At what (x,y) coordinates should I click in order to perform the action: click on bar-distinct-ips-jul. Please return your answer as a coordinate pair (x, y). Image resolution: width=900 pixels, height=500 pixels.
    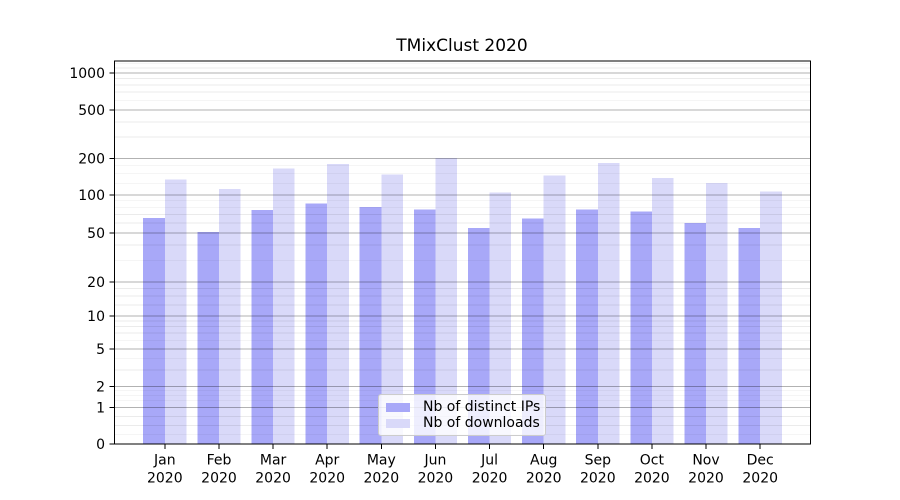
    Looking at the image, I should click on (478, 335).